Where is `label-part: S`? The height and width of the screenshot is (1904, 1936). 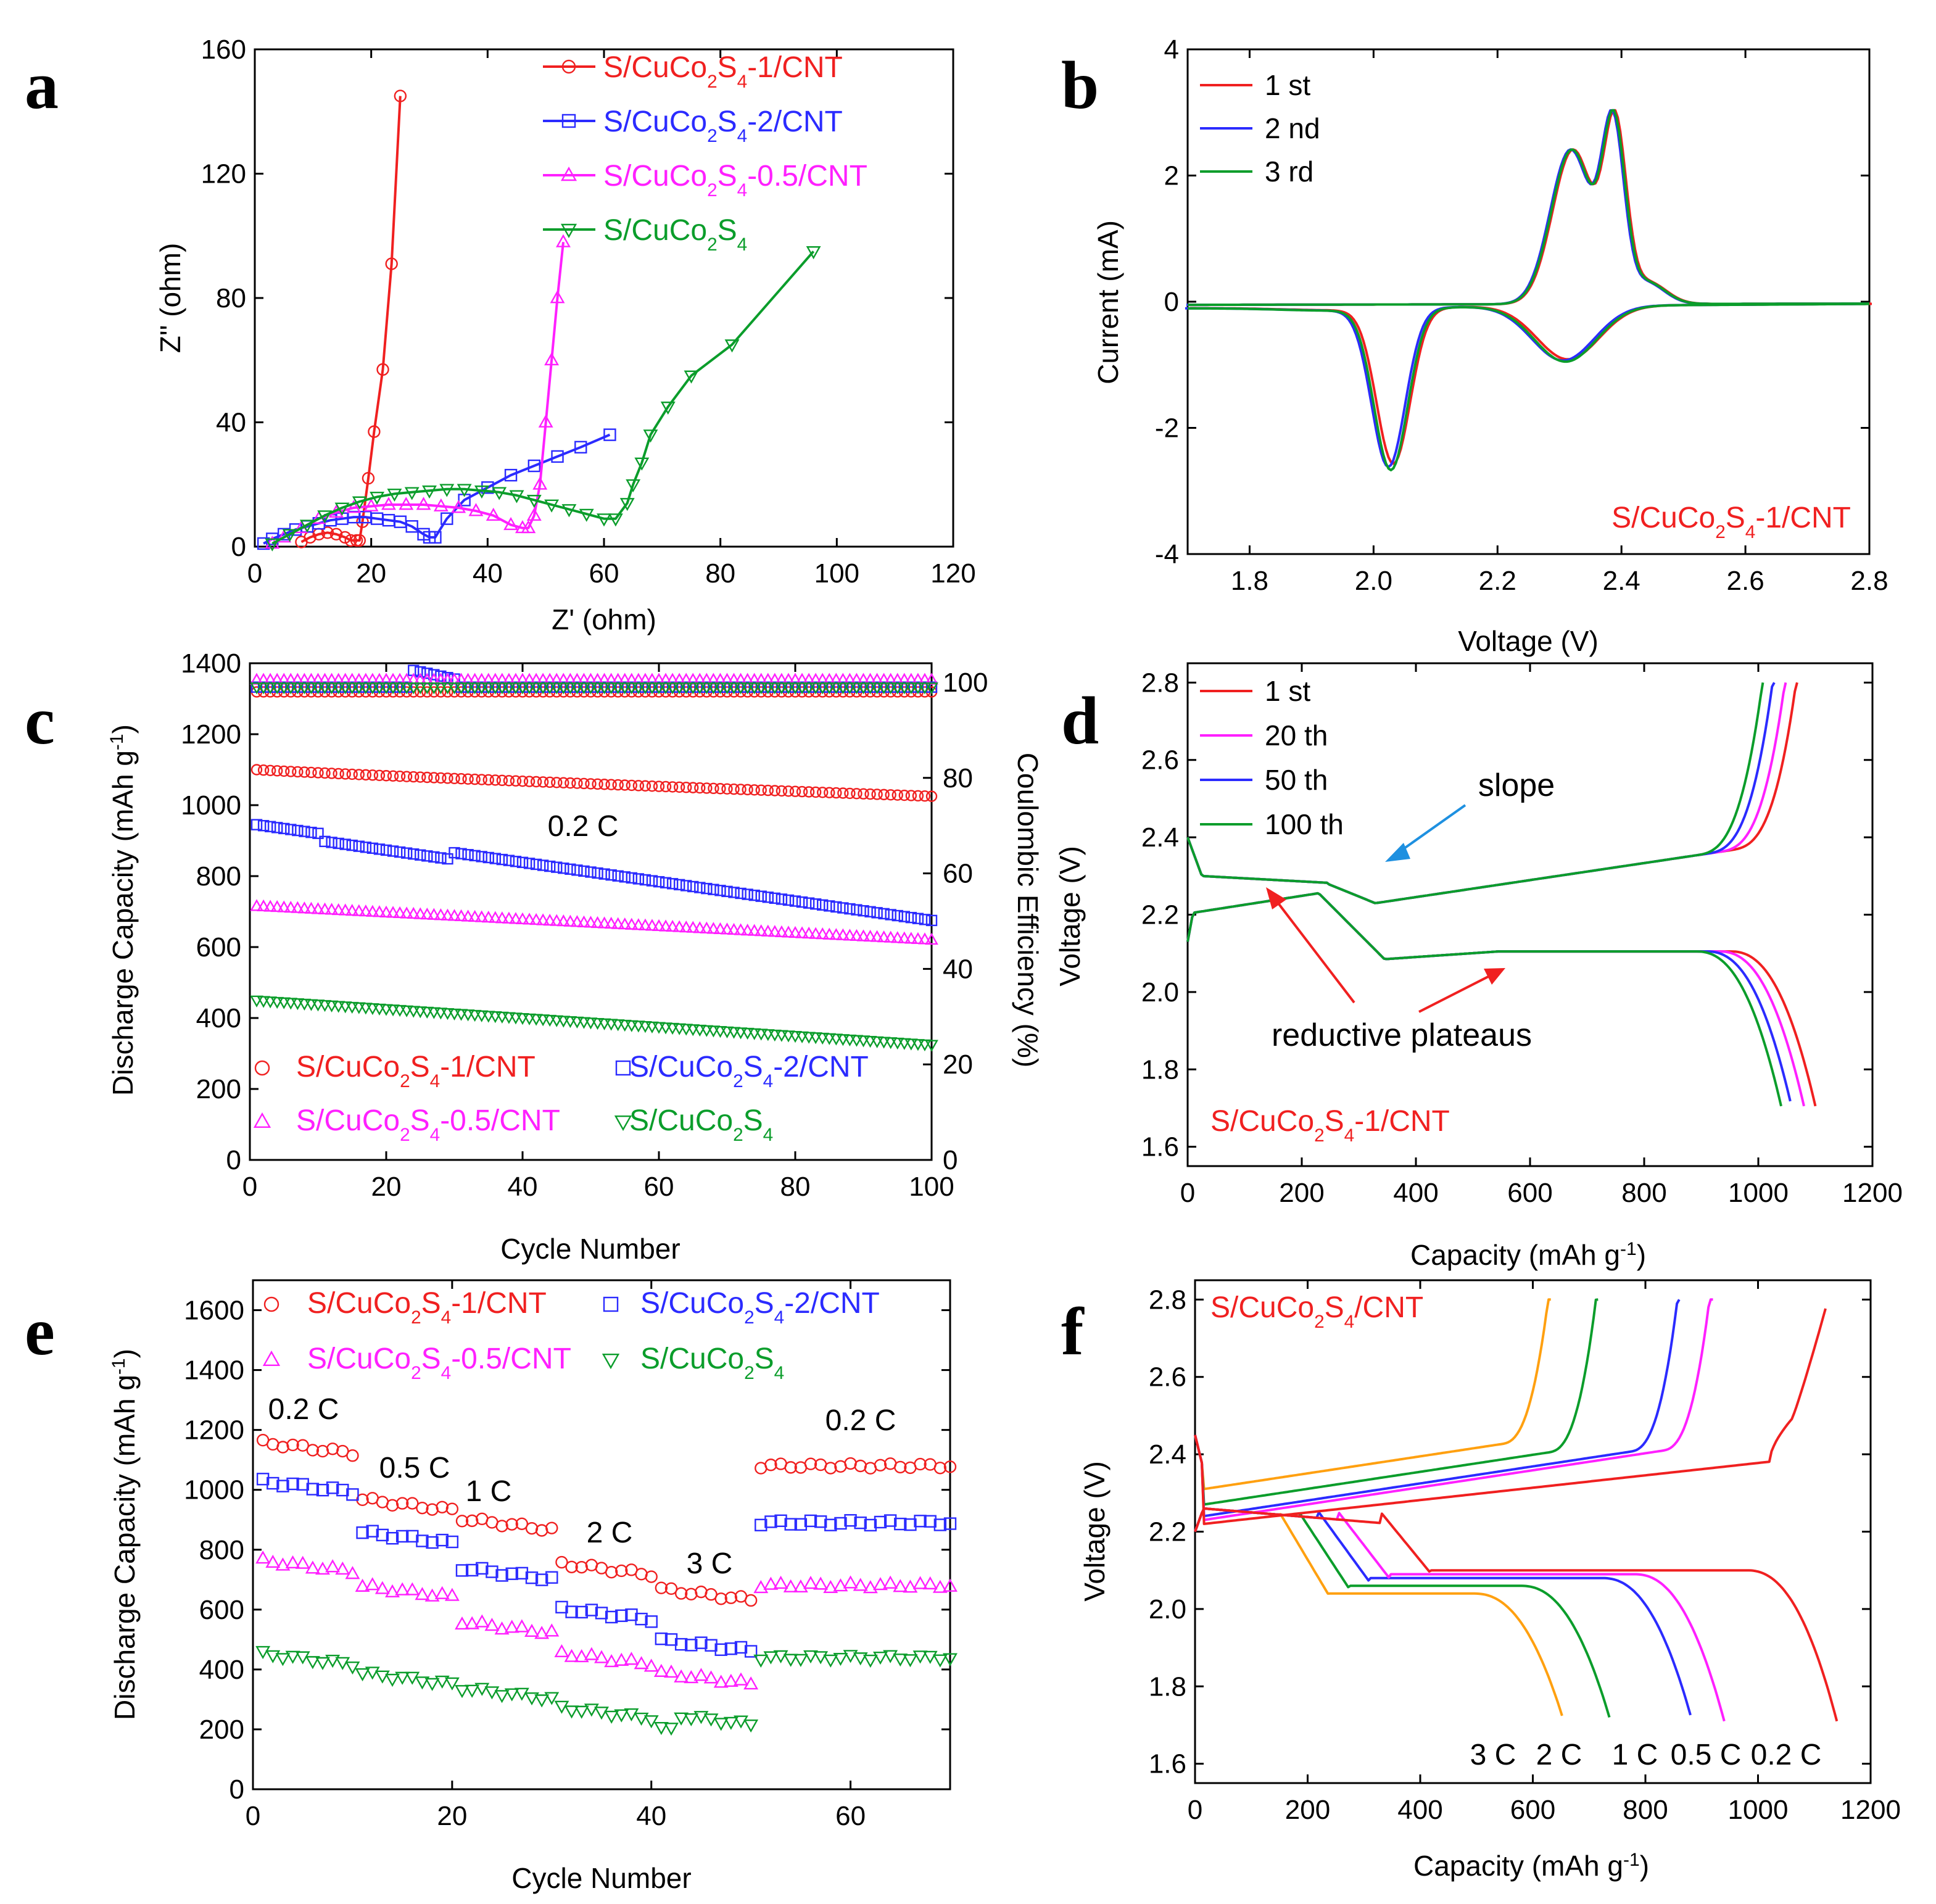
label-part: S is located at coordinates (764, 1359).